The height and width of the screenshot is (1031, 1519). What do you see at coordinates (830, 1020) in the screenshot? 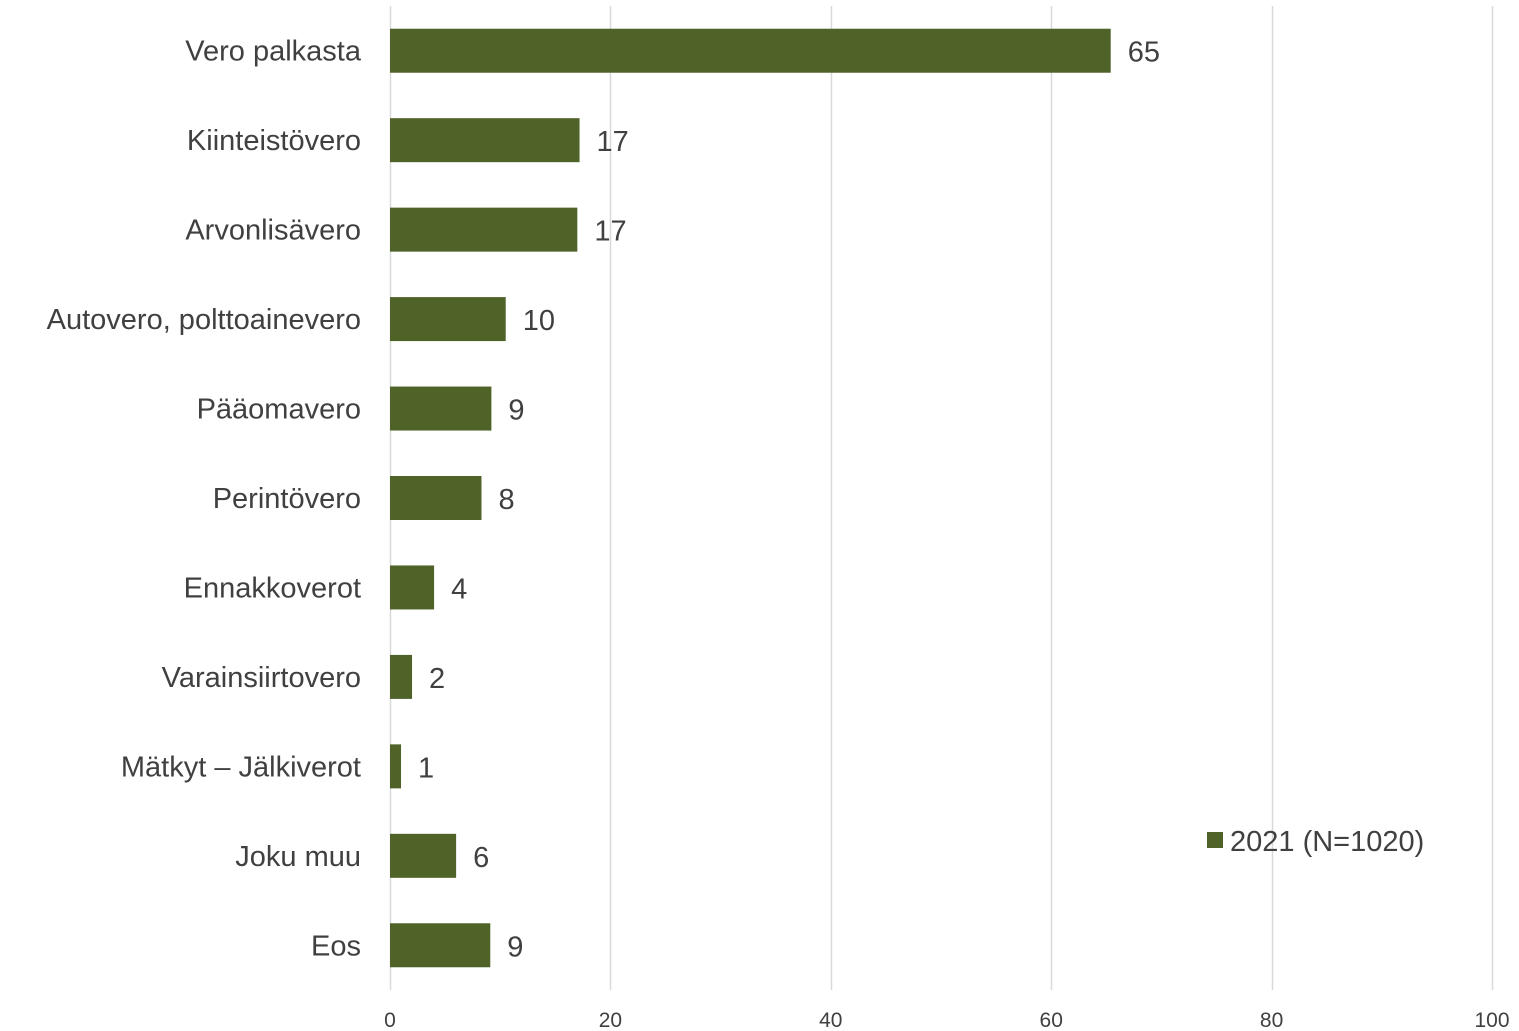
I see `x-tick-label: 40` at bounding box center [830, 1020].